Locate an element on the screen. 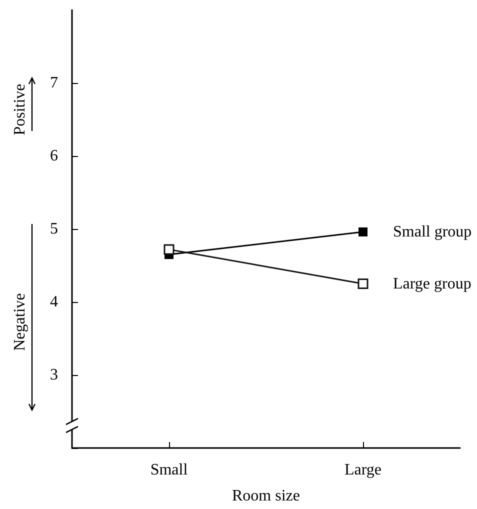 The width and height of the screenshot is (477, 509). y-tick-label: 7 is located at coordinates (54, 83).